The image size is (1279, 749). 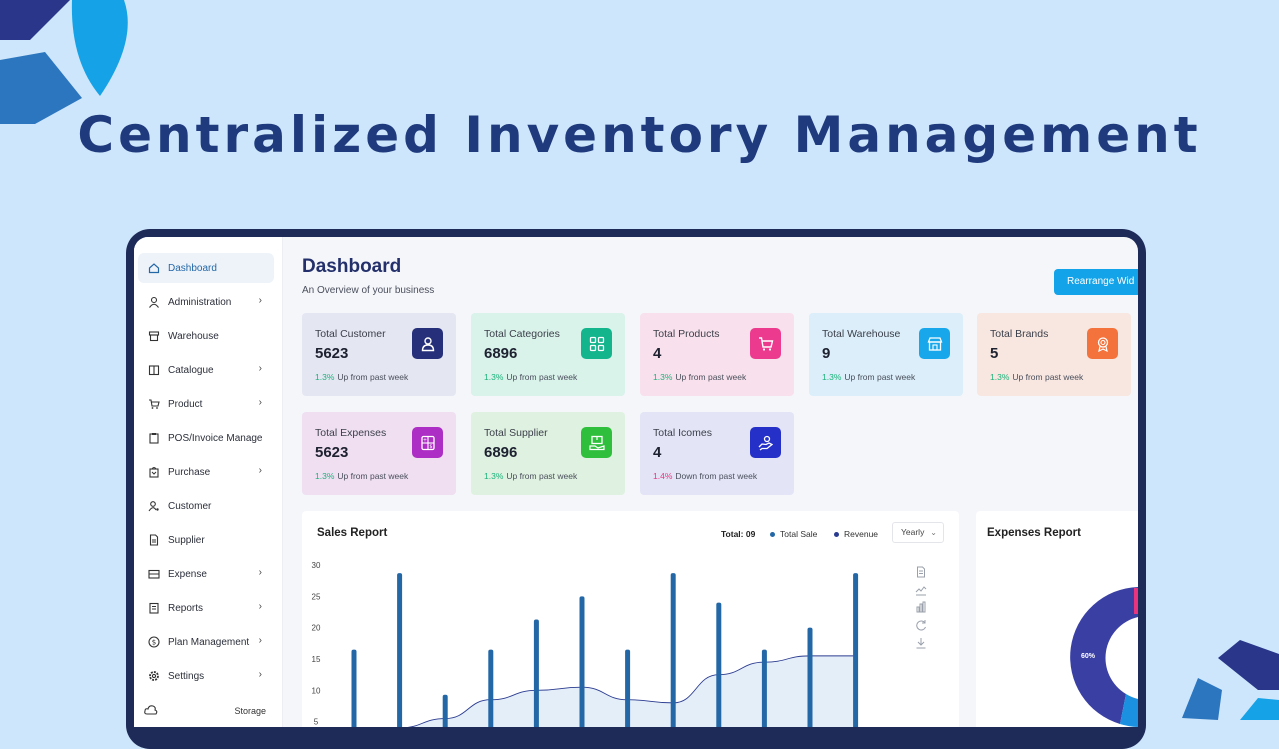 I want to click on y-tick-label: 30, so click(x=316, y=565).